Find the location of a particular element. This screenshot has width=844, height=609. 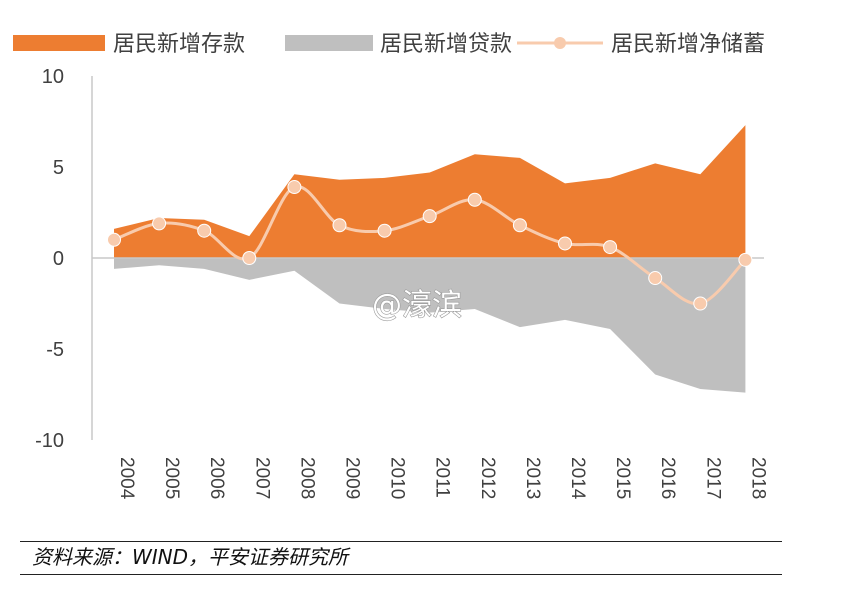

net-savings-point-2018 is located at coordinates (745, 259).